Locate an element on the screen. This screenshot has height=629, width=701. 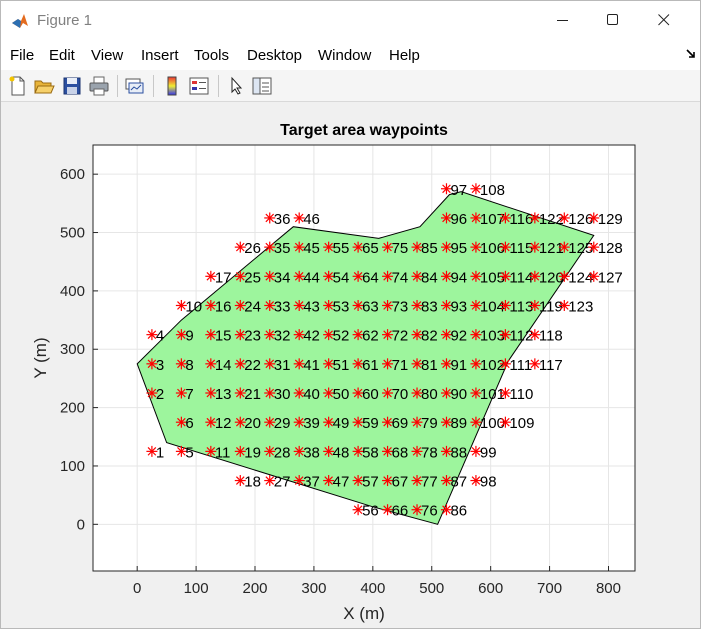
maximize-button is located at coordinates (613, 20).